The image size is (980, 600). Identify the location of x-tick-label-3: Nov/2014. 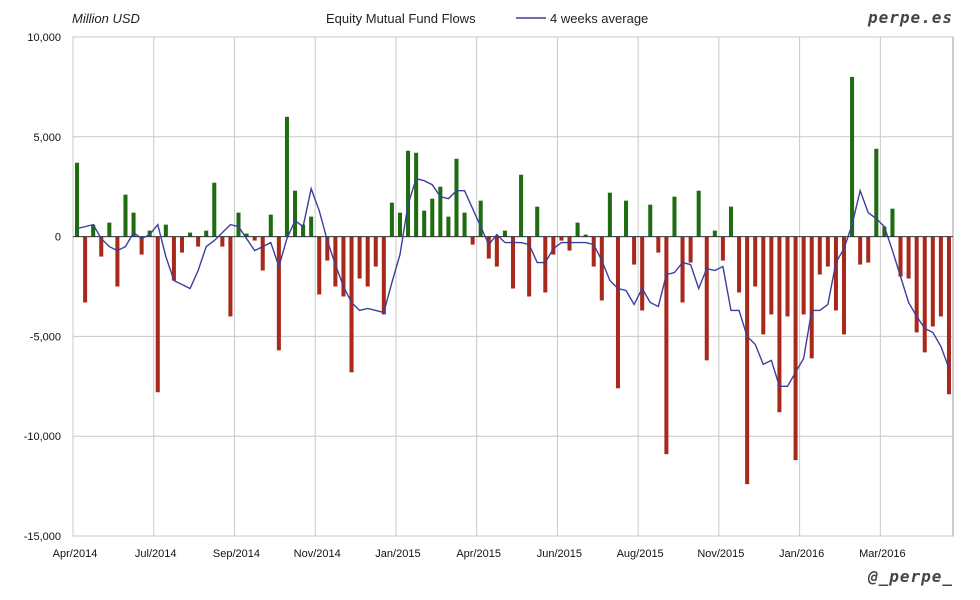
(317, 554).